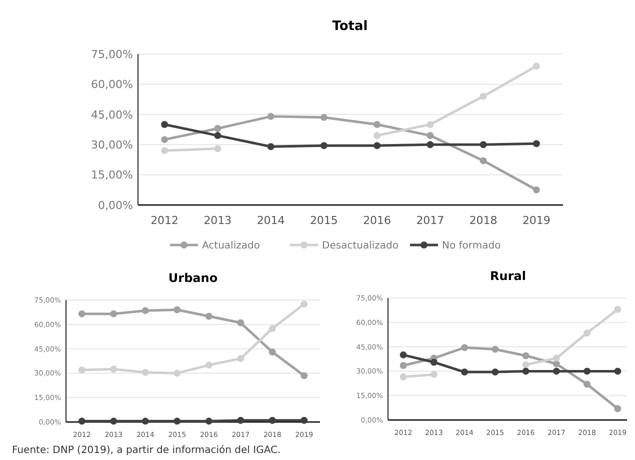 The image size is (635, 460). I want to click on x-tick-label: 2015, so click(324, 220).